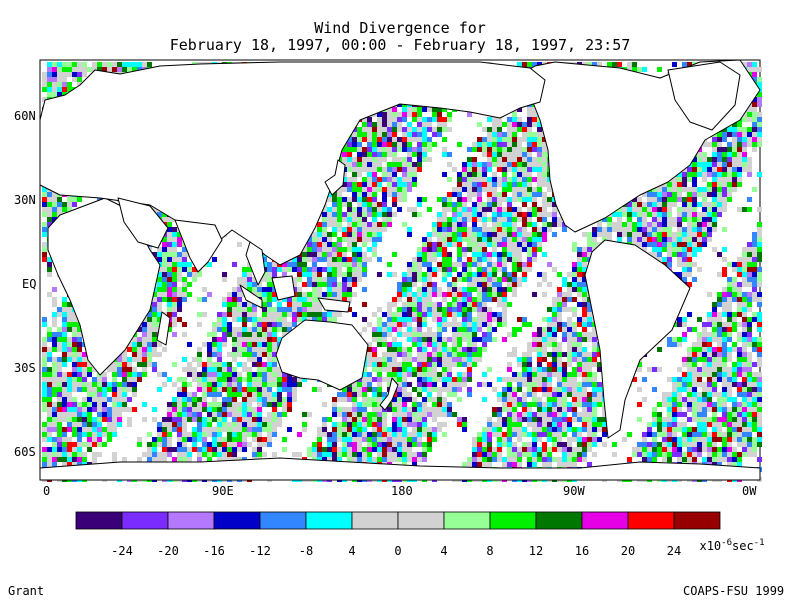 Image resolution: width=800 pixels, height=600 pixels. I want to click on land-borneo, so click(283, 288).